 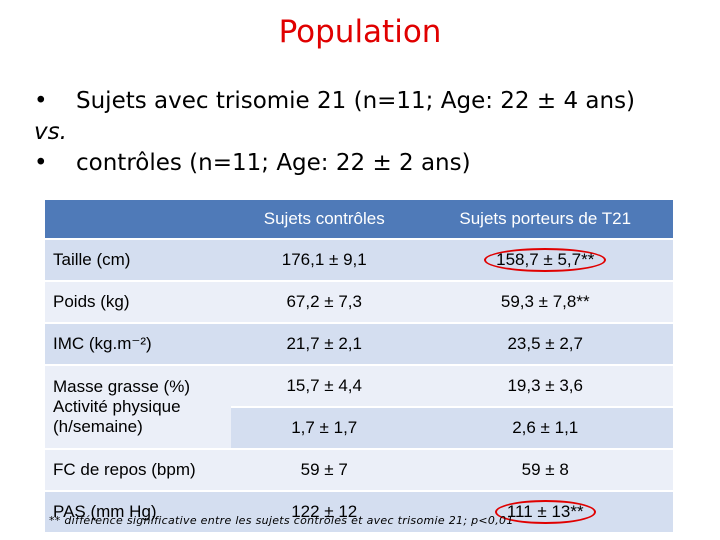 I want to click on value-t21: 59 ± 8, so click(x=545, y=469).